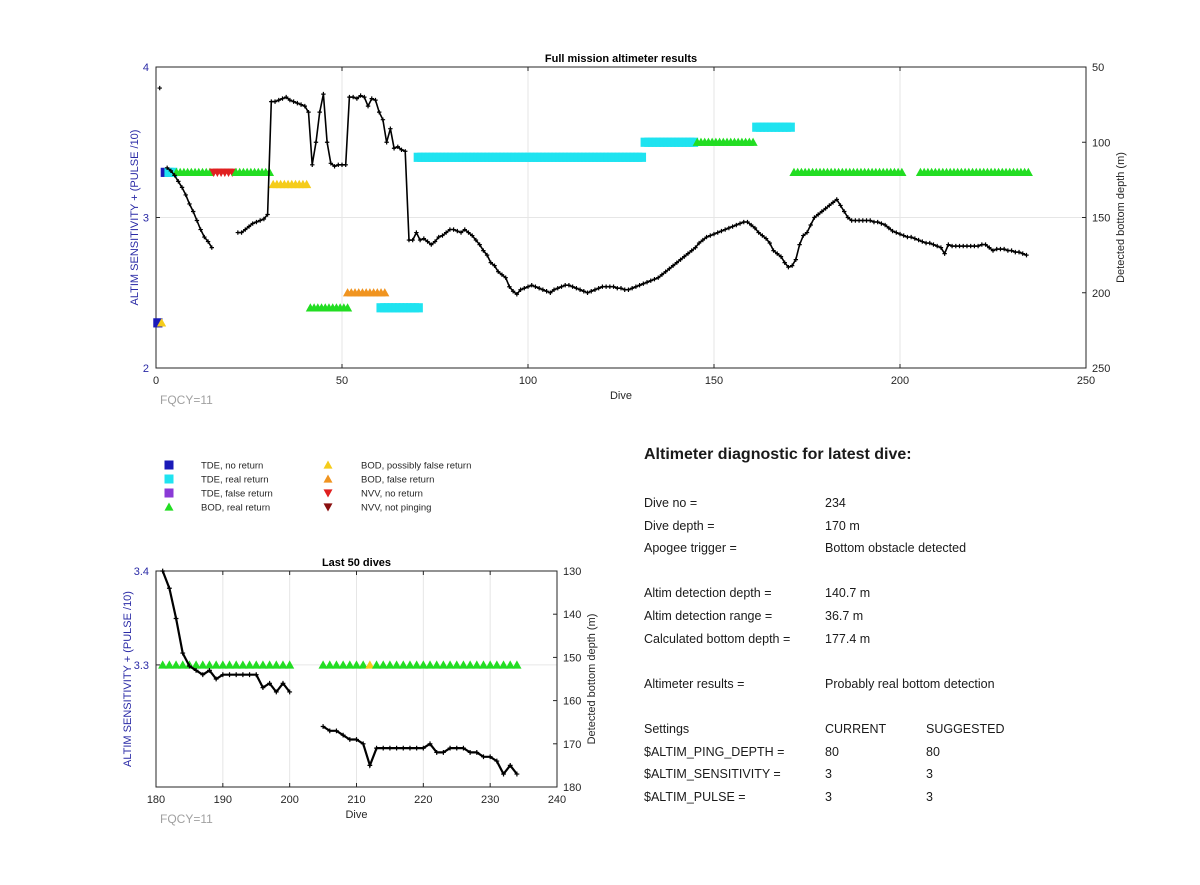 The image size is (1200, 885). Describe the element at coordinates (423, 800) in the screenshot. I see `x-tick-label: 220` at that location.